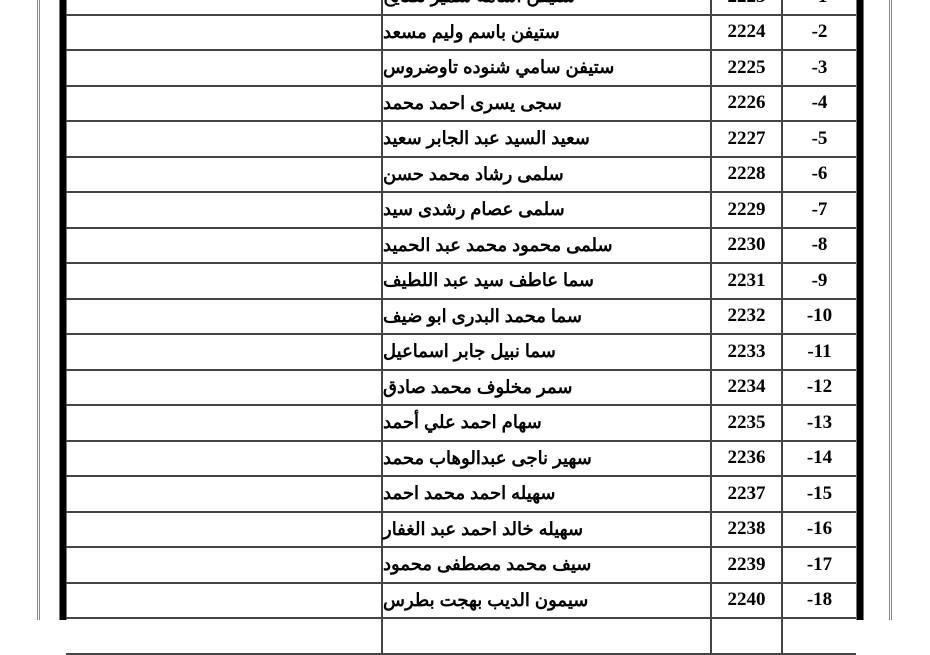  I want to click on table-row: سهير ناجى عبدالوهاب محمد 2236 -14, so click(461, 459).